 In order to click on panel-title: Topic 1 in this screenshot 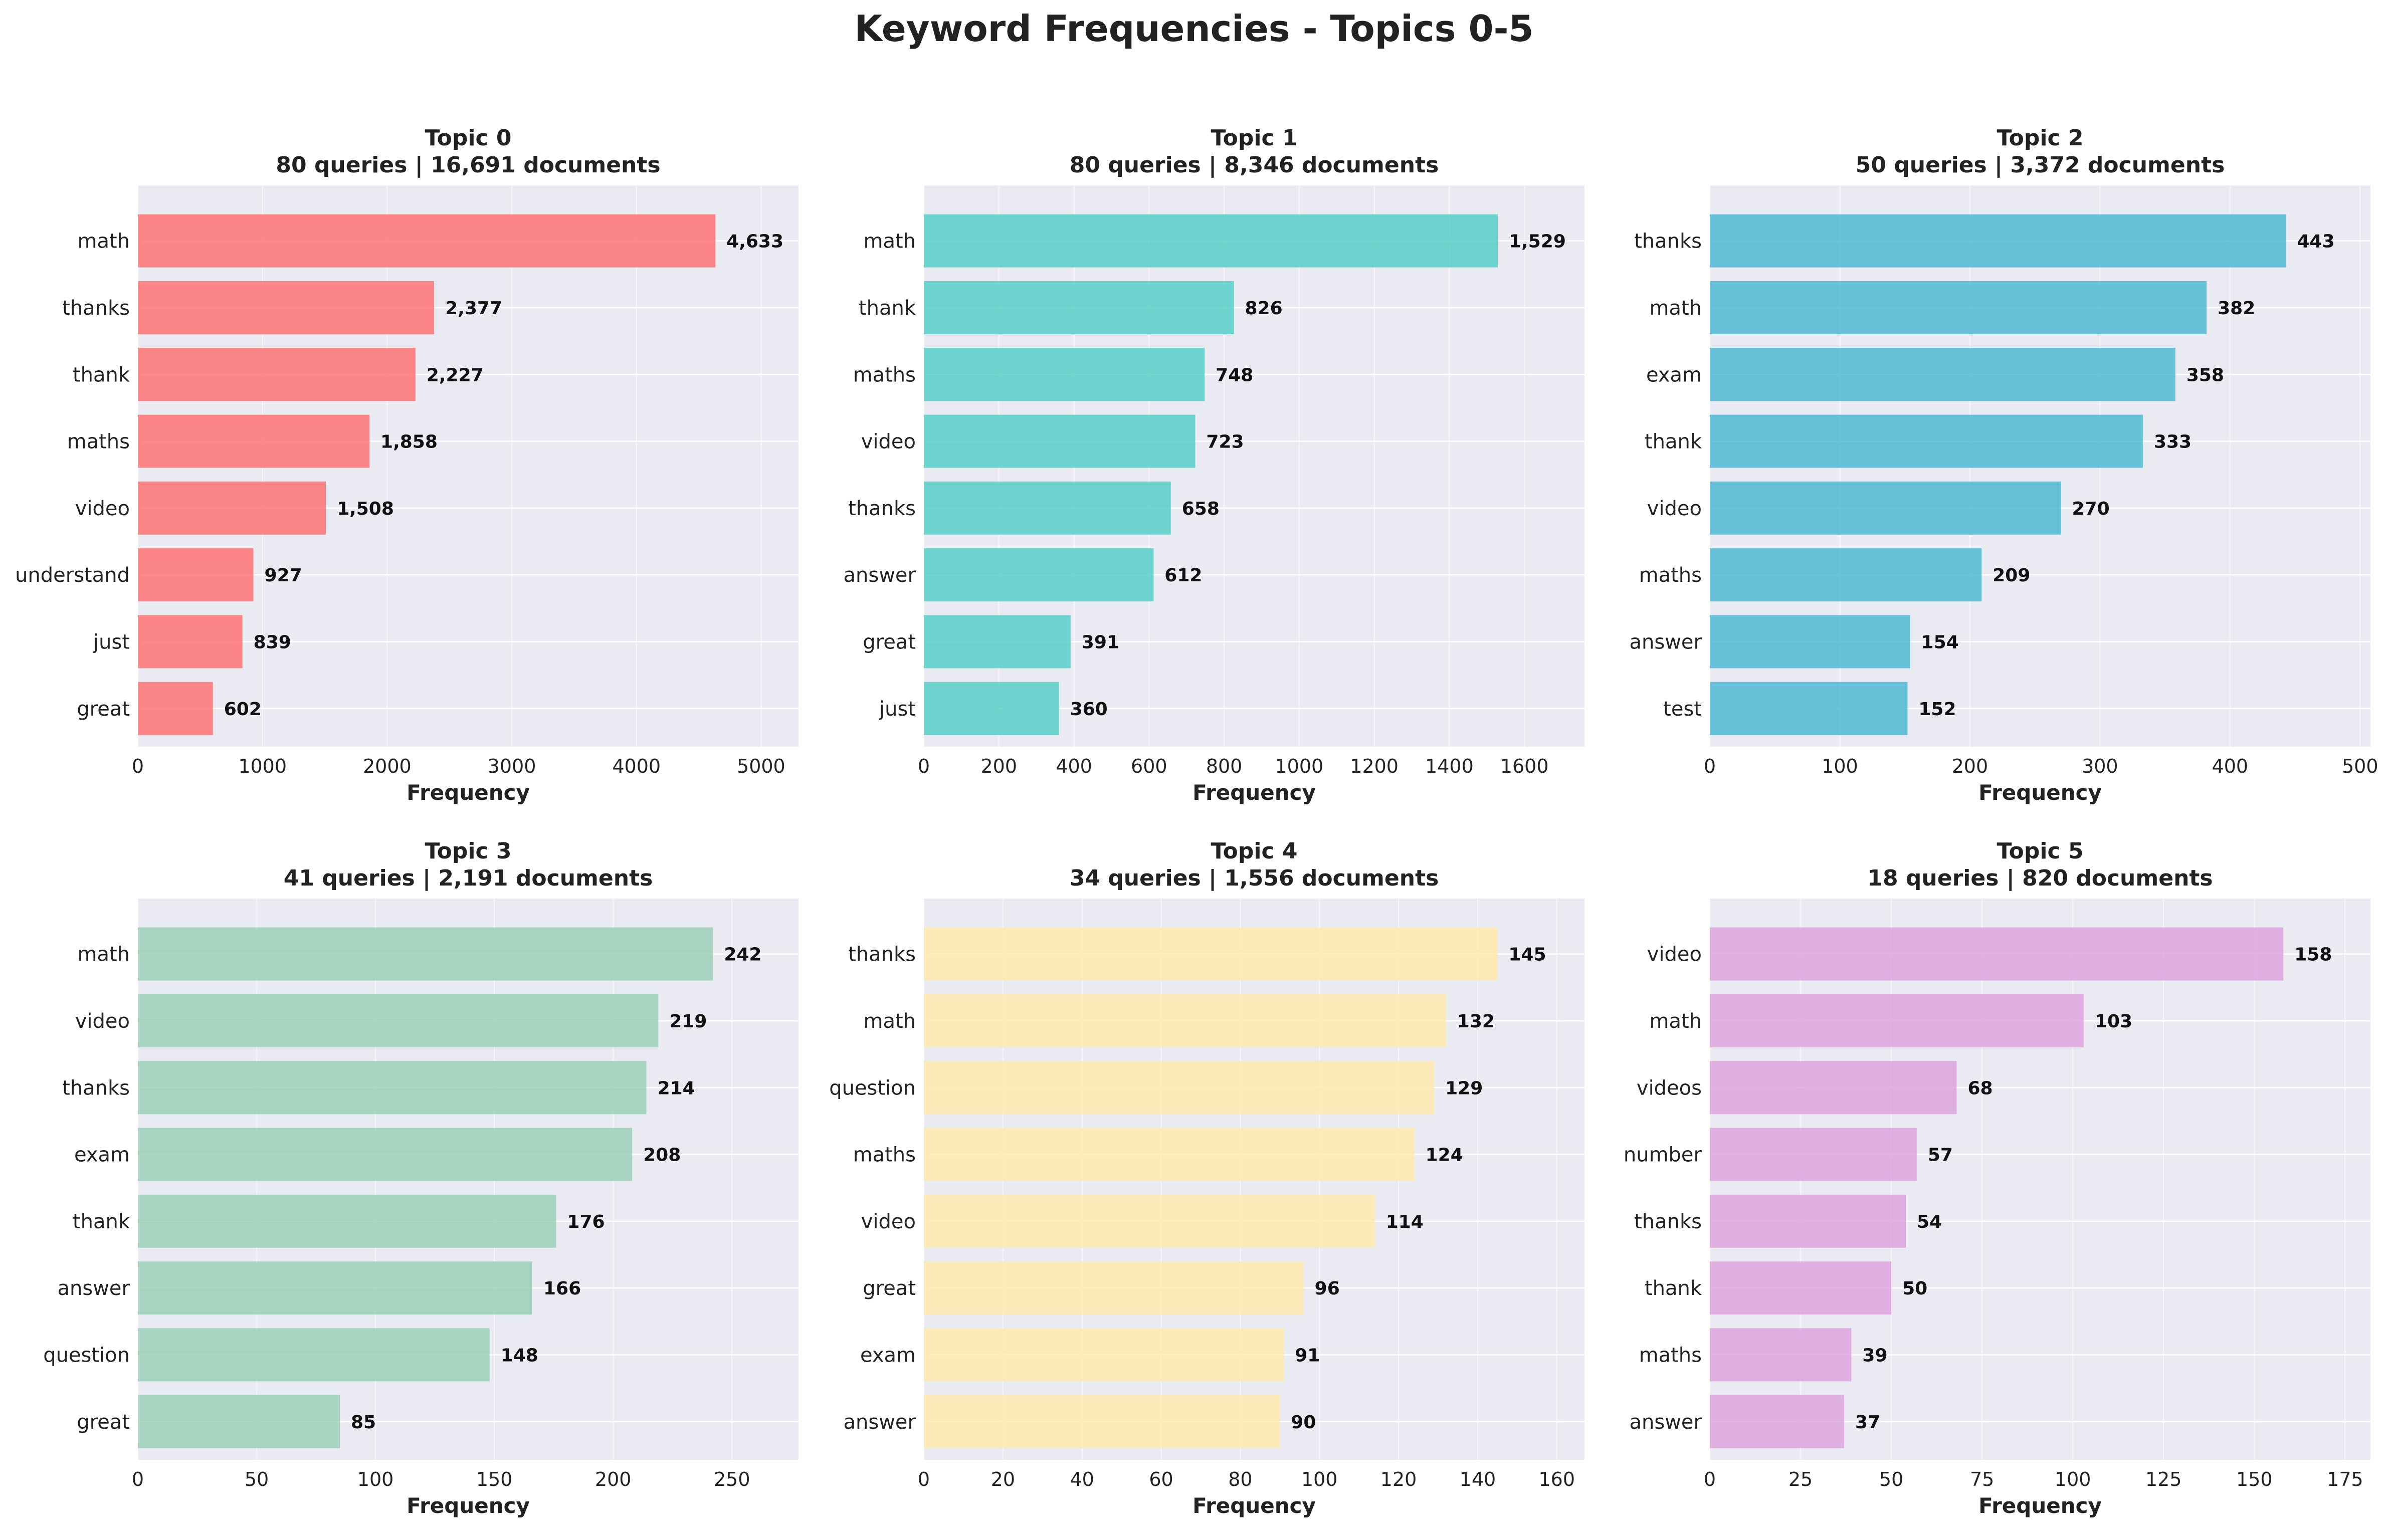, I will do `click(1255, 138)`.